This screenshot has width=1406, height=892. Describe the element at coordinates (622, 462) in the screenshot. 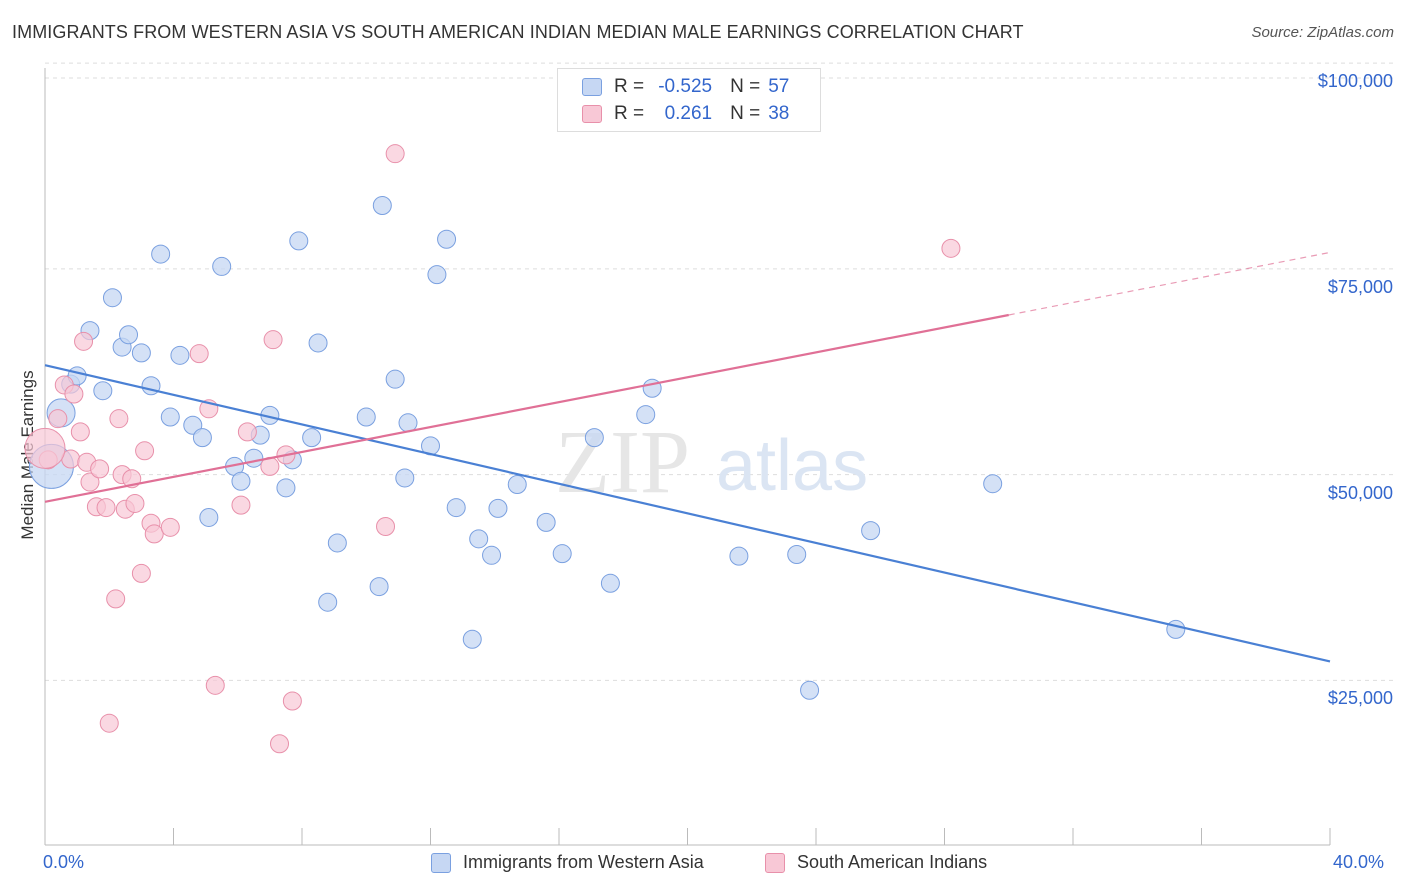

I see `watermark-zip: ZIP` at that location.